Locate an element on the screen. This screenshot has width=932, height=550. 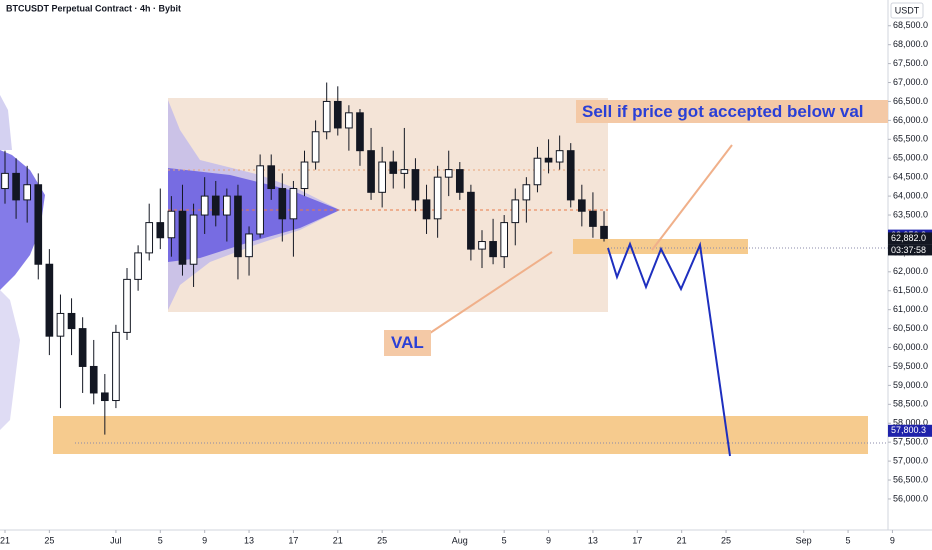
y-tick-label: 64,000.0 is located at coordinates (910, 195).